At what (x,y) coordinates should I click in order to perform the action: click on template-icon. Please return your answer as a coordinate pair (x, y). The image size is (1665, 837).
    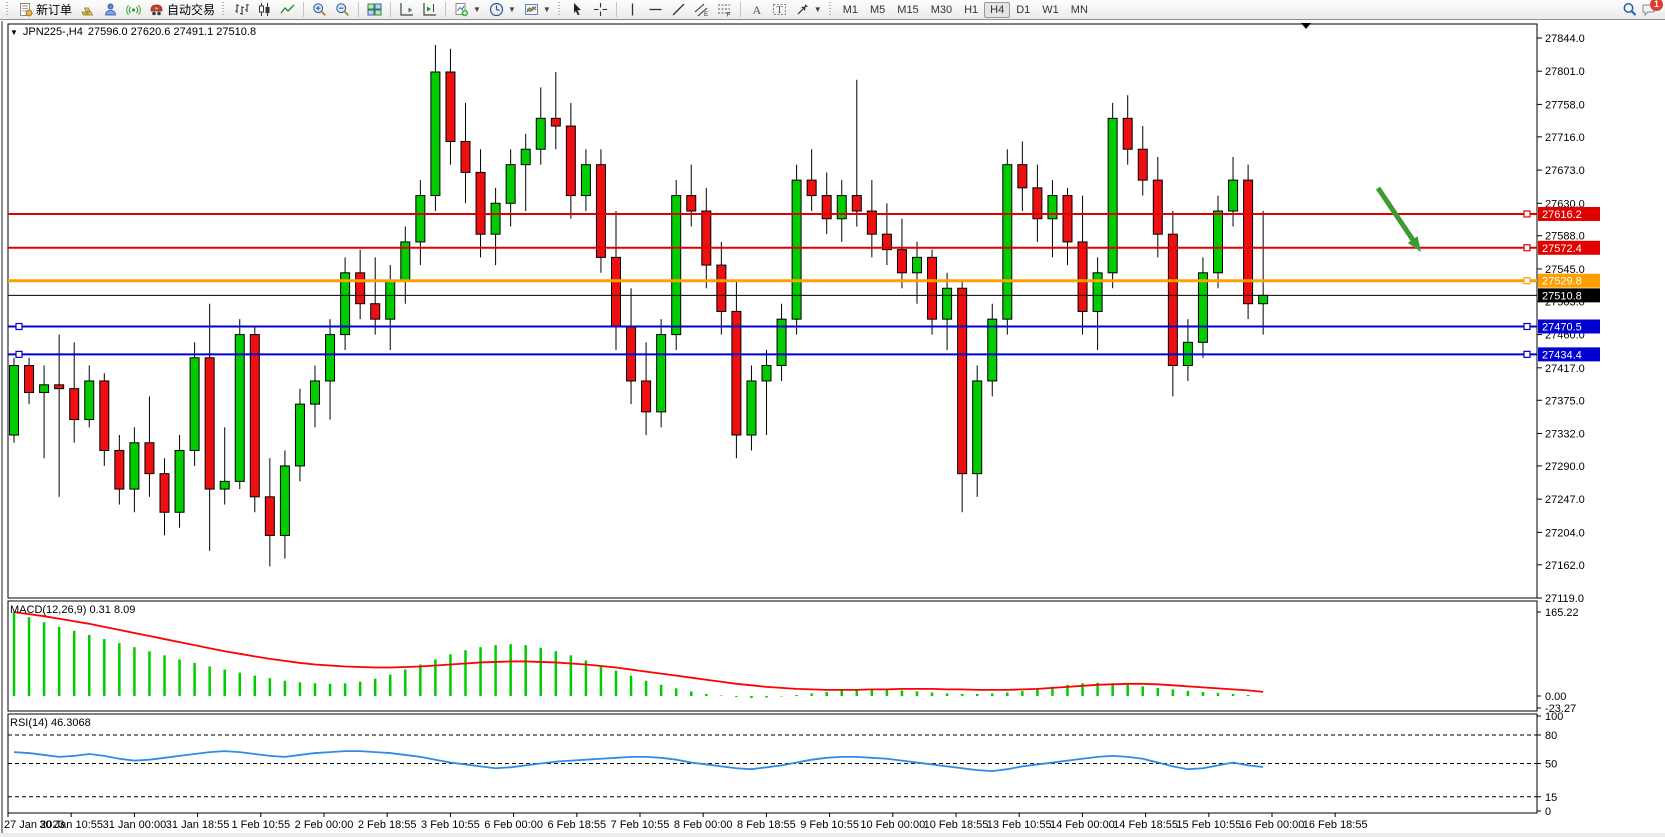
    Looking at the image, I should click on (531, 9).